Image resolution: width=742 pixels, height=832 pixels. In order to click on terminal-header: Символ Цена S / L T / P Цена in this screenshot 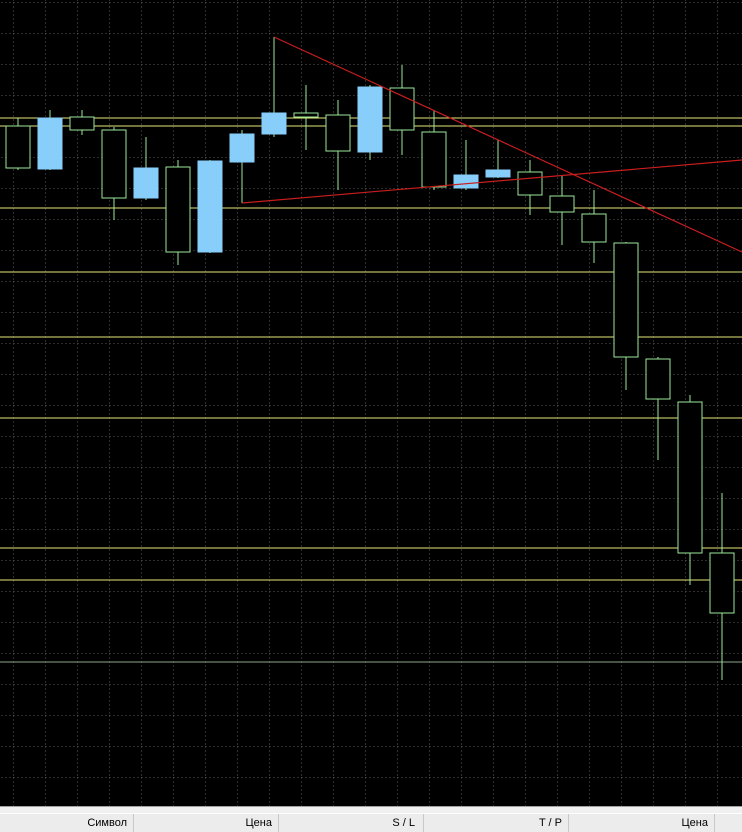, I will do `click(371, 822)`.